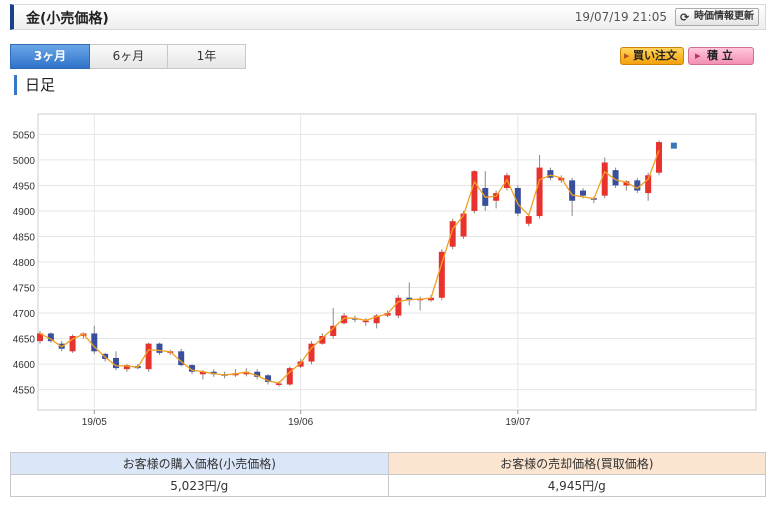 This screenshot has height=508, width=776. Describe the element at coordinates (300, 422) in the screenshot. I see `x-tick-label: 19/06` at that location.